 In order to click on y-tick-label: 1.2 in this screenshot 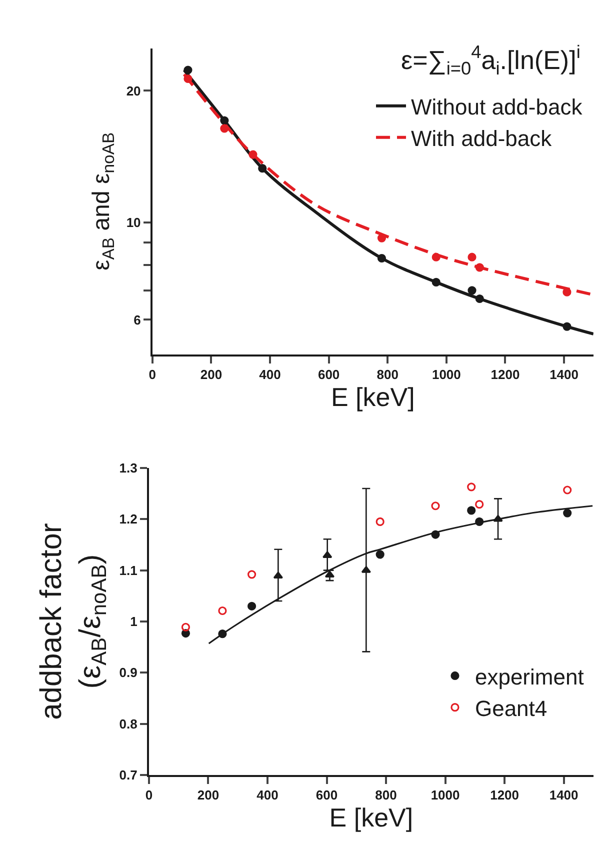, I will do `click(128, 519)`.